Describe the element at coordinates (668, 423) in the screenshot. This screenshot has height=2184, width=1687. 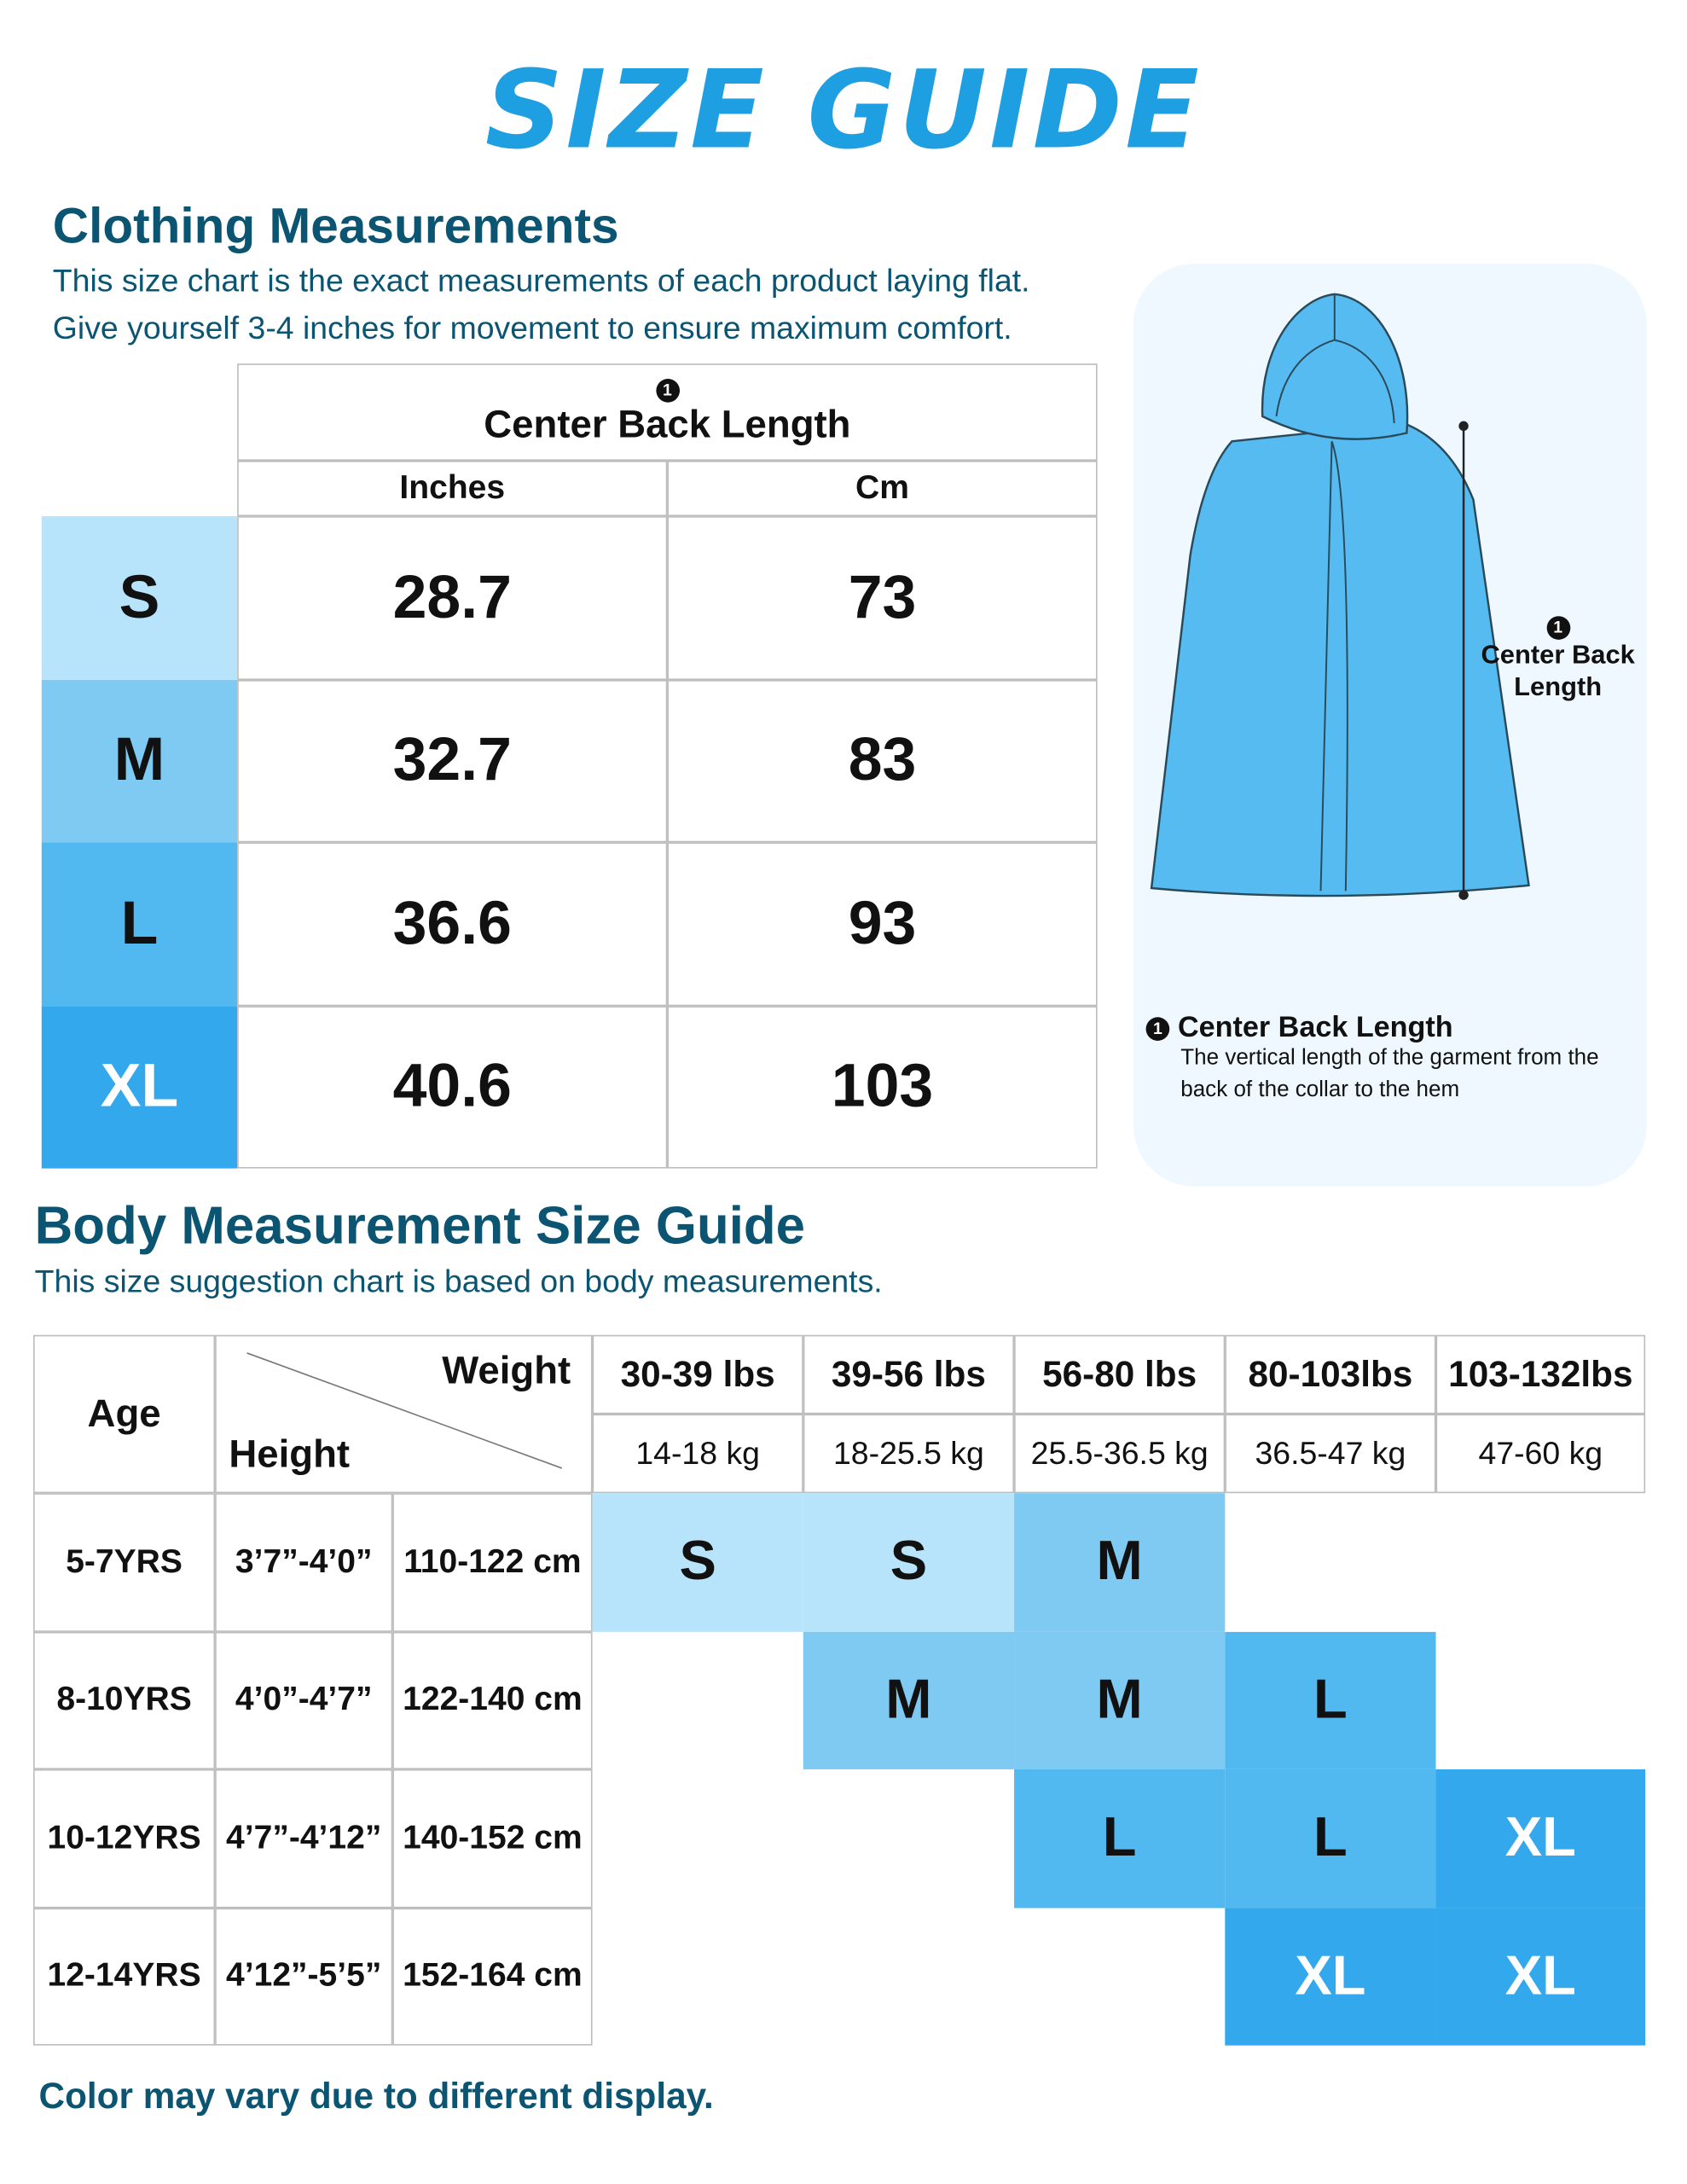
I see `measure-label: Center Back Length` at that location.